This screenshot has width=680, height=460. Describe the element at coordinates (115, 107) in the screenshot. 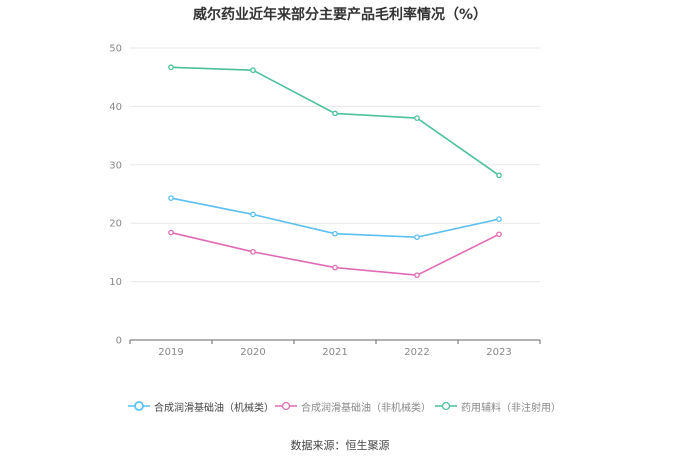

I see `y-tick-label: 40` at that location.